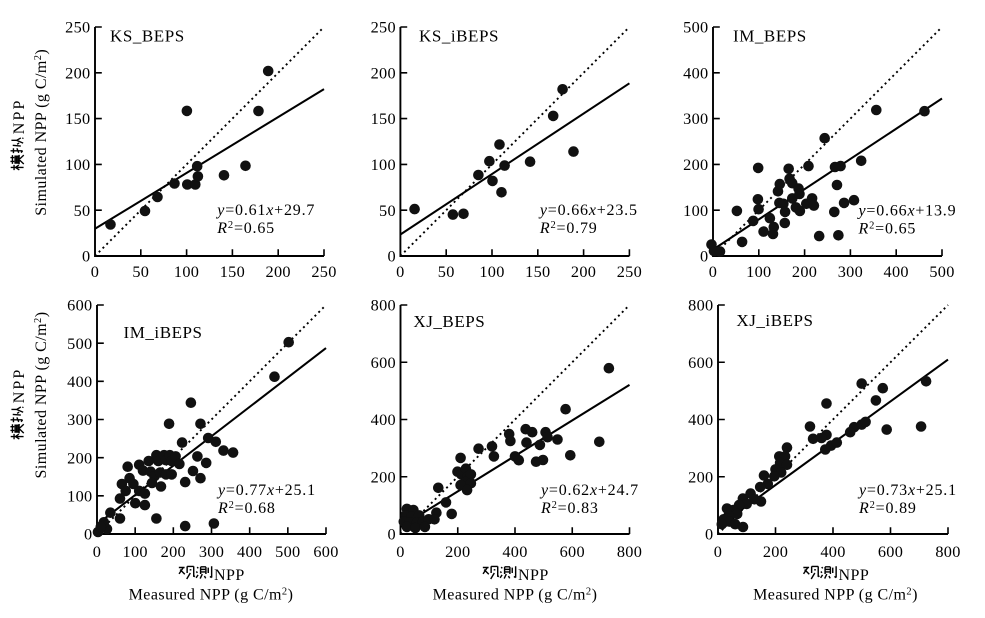  I want to click on svg-text: KS_BEPS, so click(147, 35).